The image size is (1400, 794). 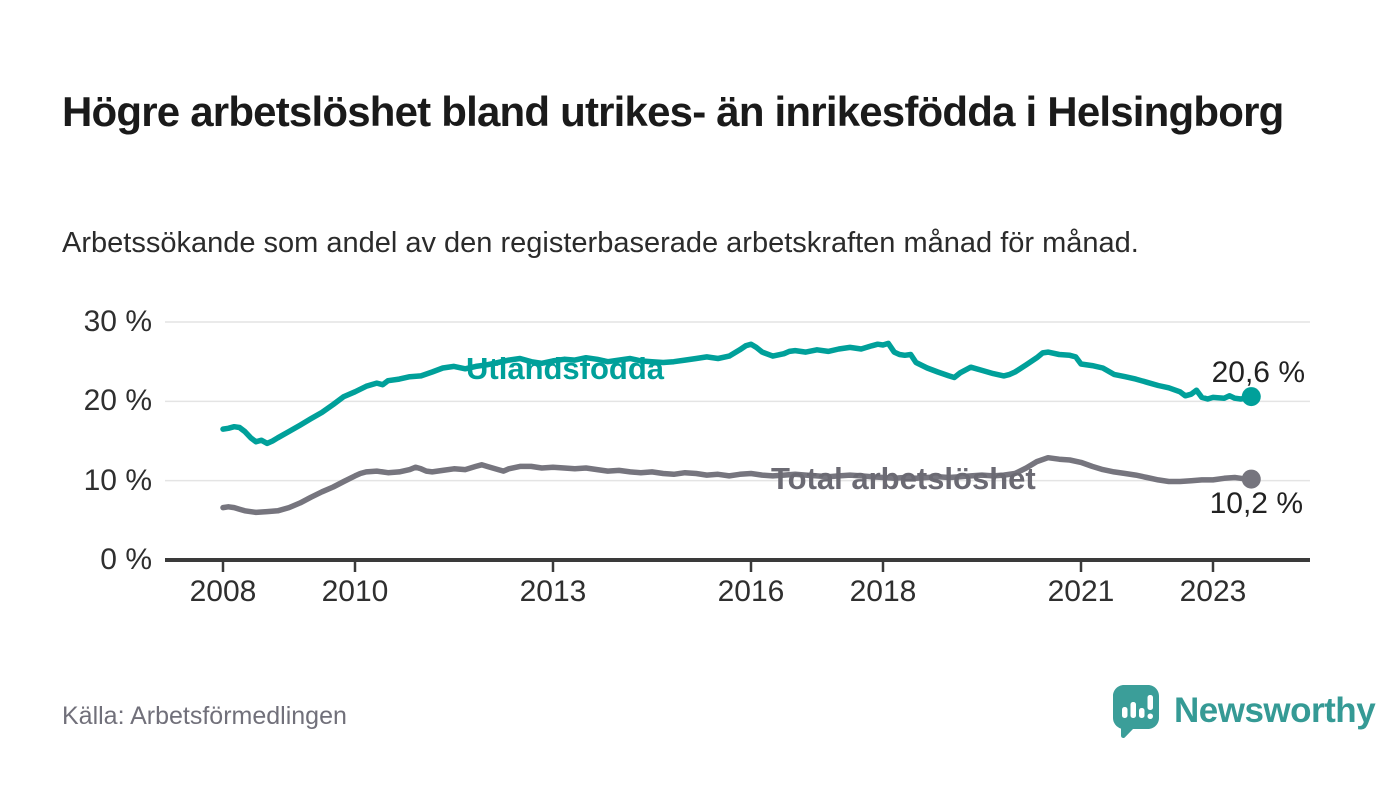 I want to click on y-tick-label: 0 %, so click(x=126, y=559).